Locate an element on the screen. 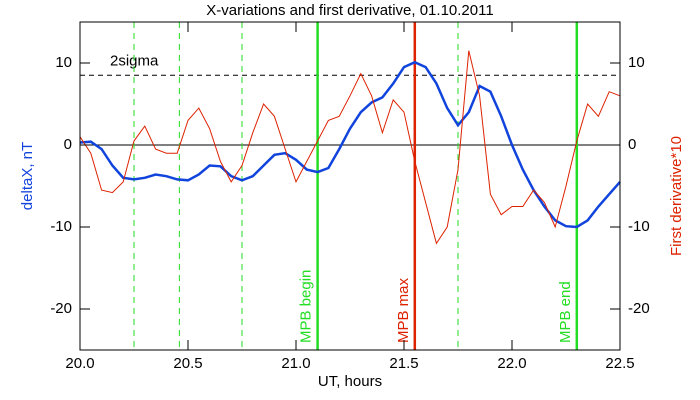  reference-label: MPB begin is located at coordinates (306, 306).